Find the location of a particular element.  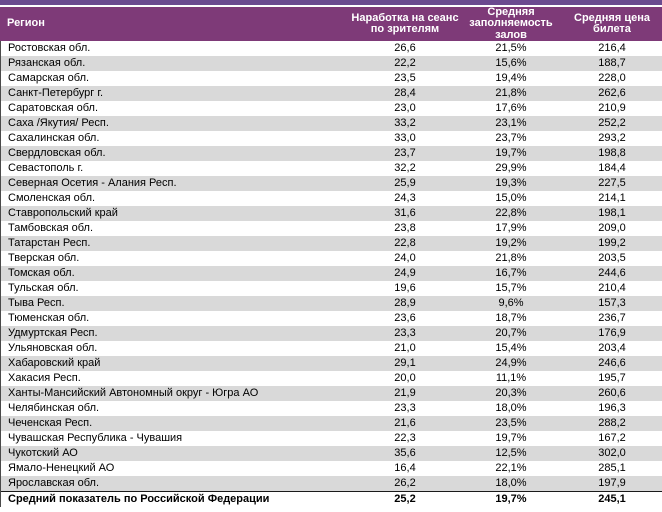

per-session-cell: 33,2 is located at coordinates (405, 123).